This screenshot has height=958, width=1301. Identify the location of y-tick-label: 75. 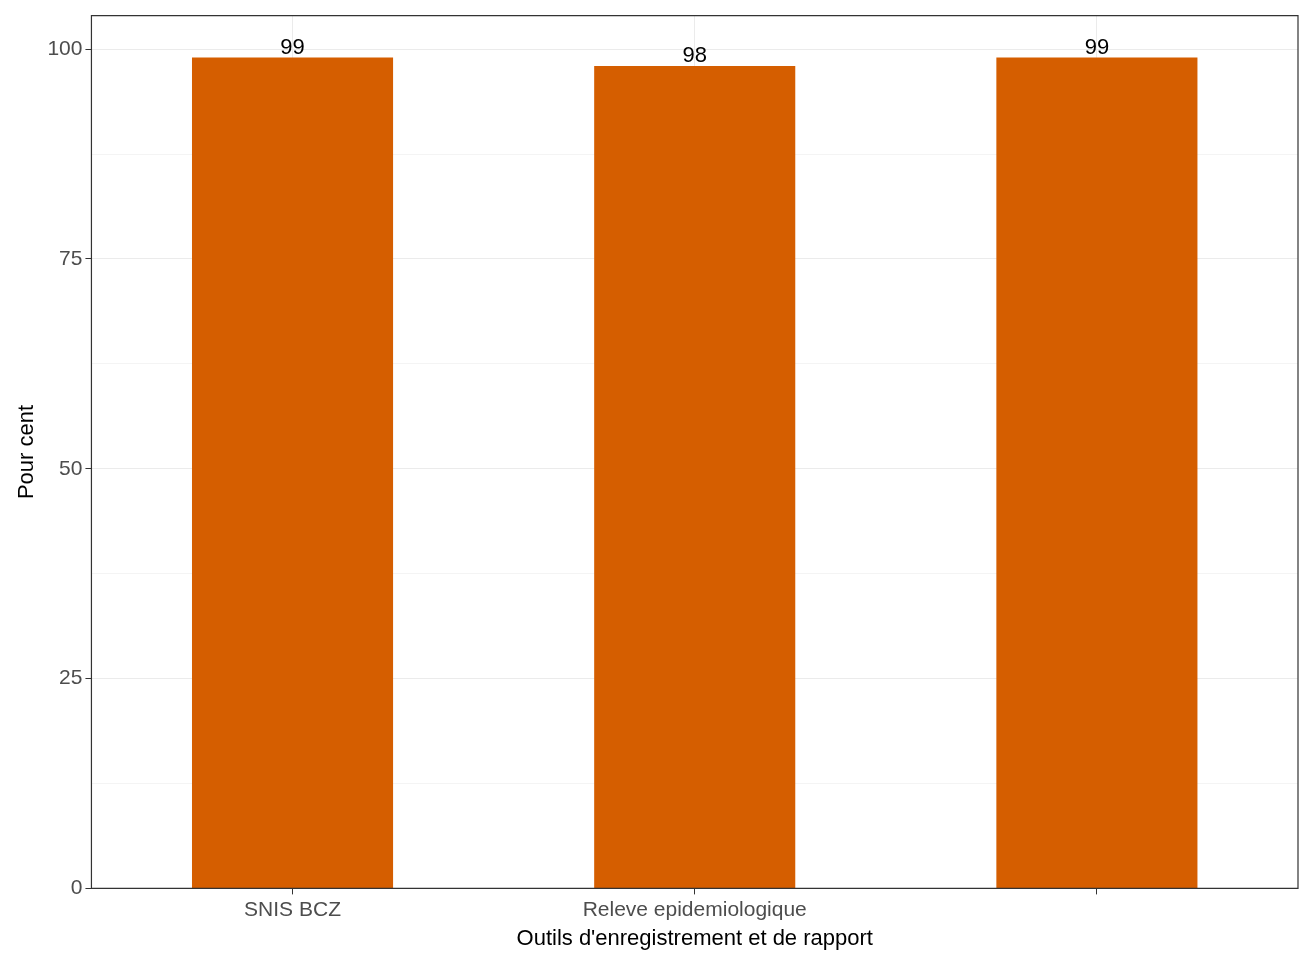
(71, 257).